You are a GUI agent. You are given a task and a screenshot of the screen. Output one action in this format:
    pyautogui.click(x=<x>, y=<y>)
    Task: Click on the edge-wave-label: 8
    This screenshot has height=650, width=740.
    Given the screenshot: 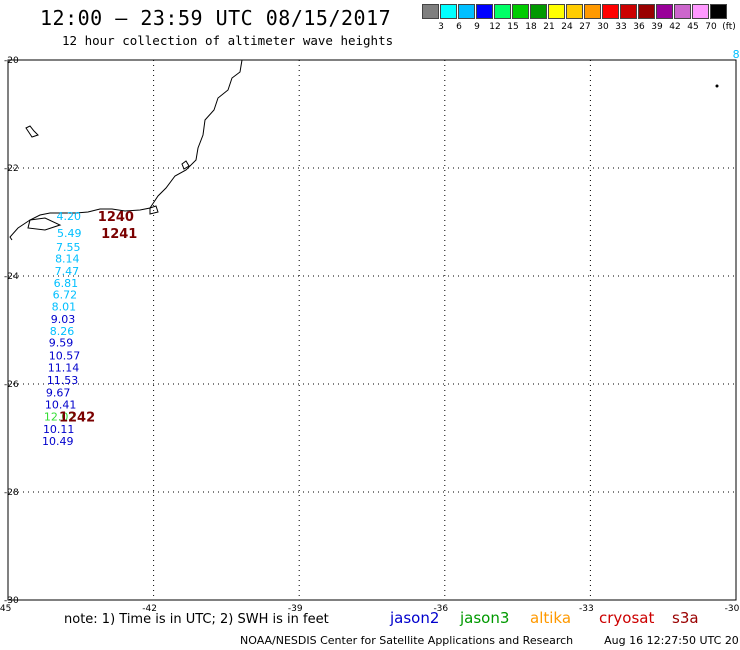 What is the action you would take?
    pyautogui.click(x=736, y=54)
    